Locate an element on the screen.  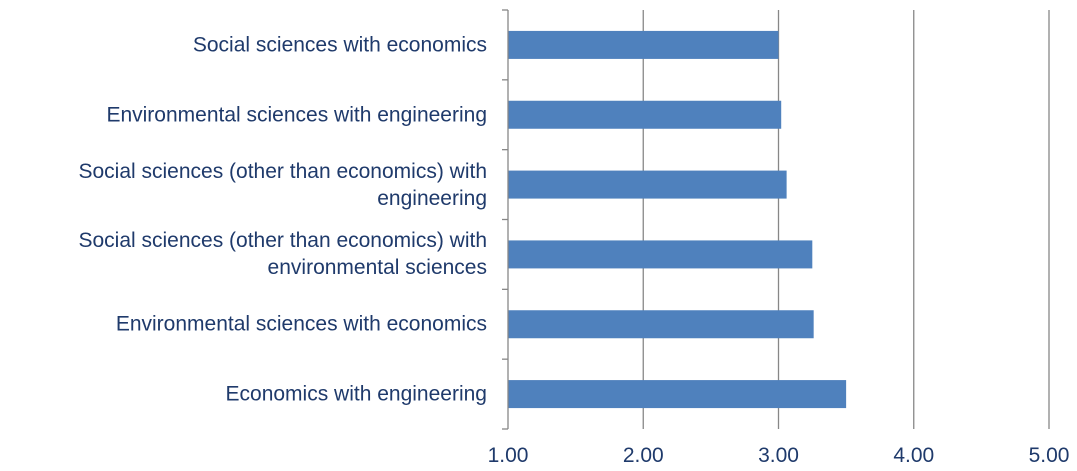
x-tick-label-3: 3.00 is located at coordinates (778, 455).